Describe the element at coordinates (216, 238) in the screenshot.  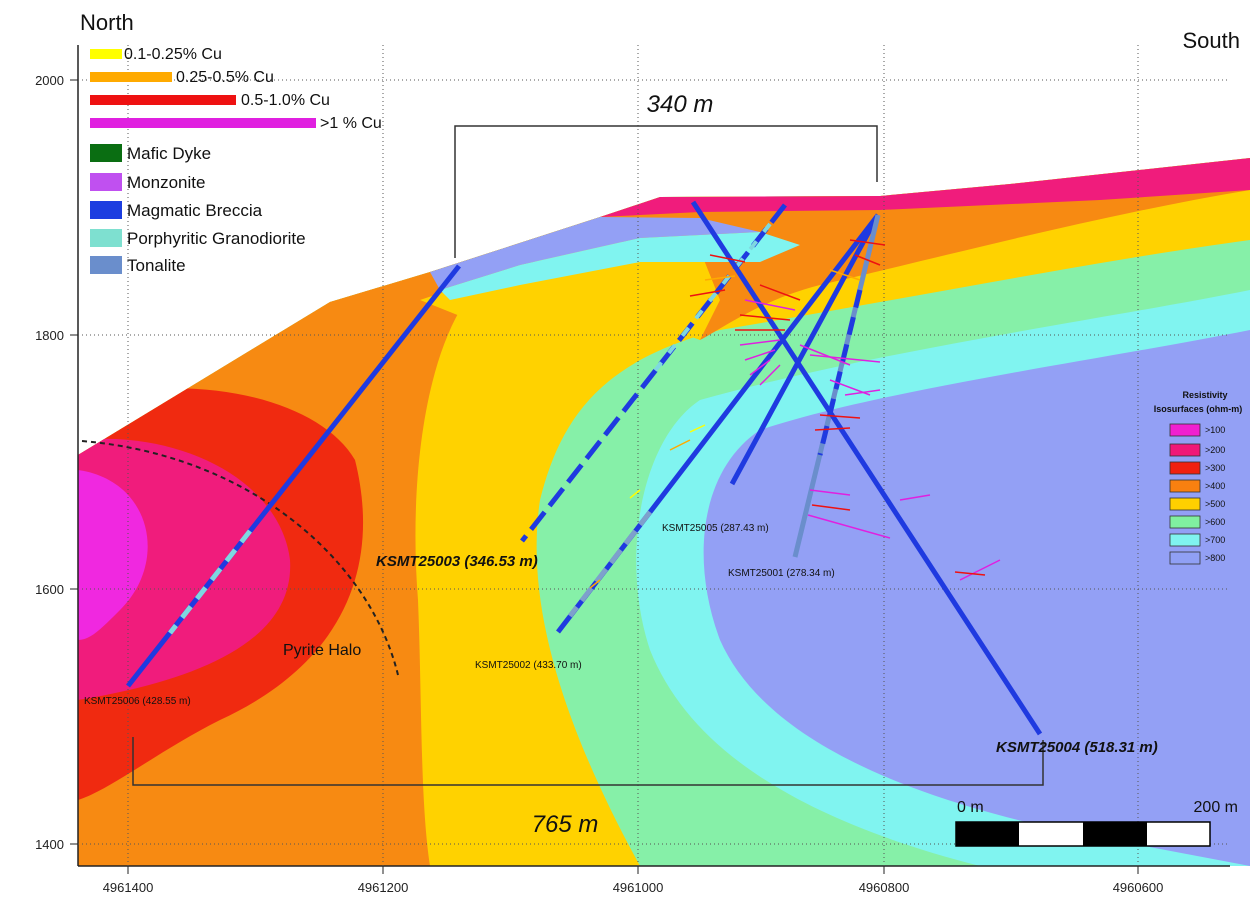
I see `legend-rock-label-3: Porphyritic Granodiorite` at that location.